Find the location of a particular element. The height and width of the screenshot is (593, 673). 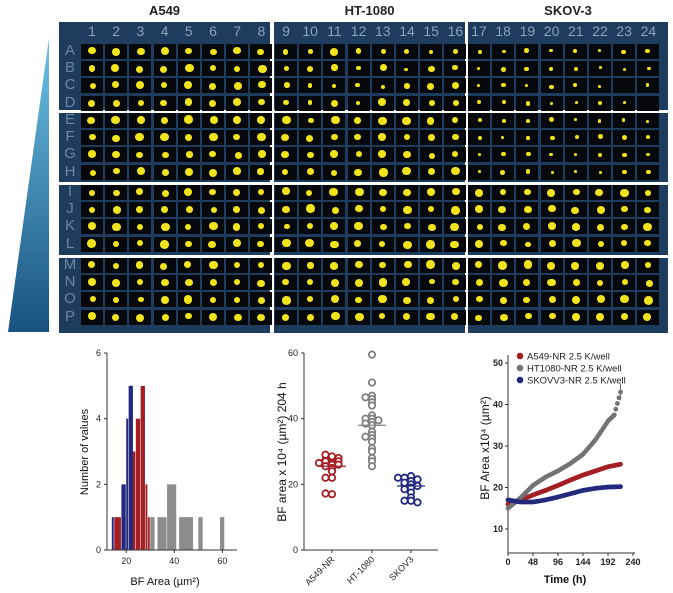

well-E8 is located at coordinates (261, 120).